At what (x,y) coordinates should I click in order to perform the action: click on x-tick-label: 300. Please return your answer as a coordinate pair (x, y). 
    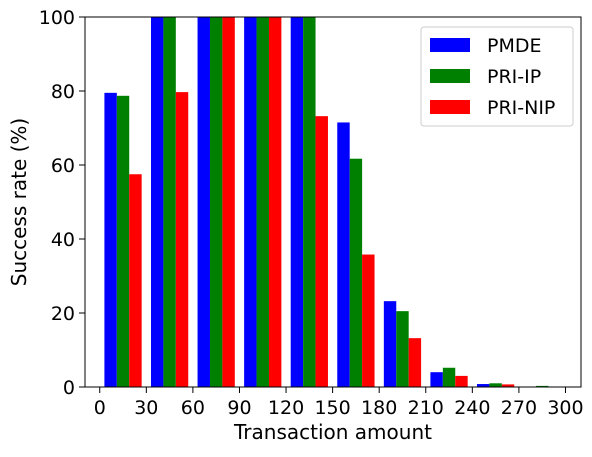
    Looking at the image, I should click on (565, 408).